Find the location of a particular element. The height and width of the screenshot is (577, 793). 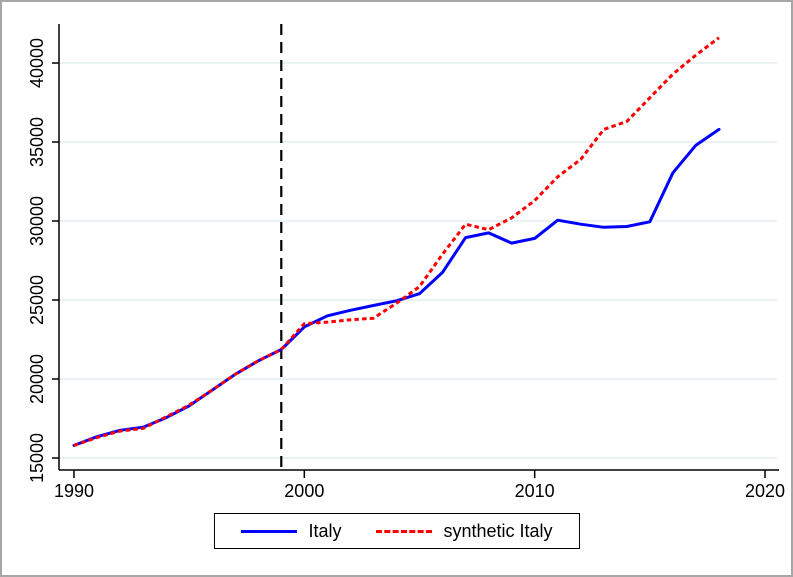

y-tick-label: 20000 is located at coordinates (37, 379).